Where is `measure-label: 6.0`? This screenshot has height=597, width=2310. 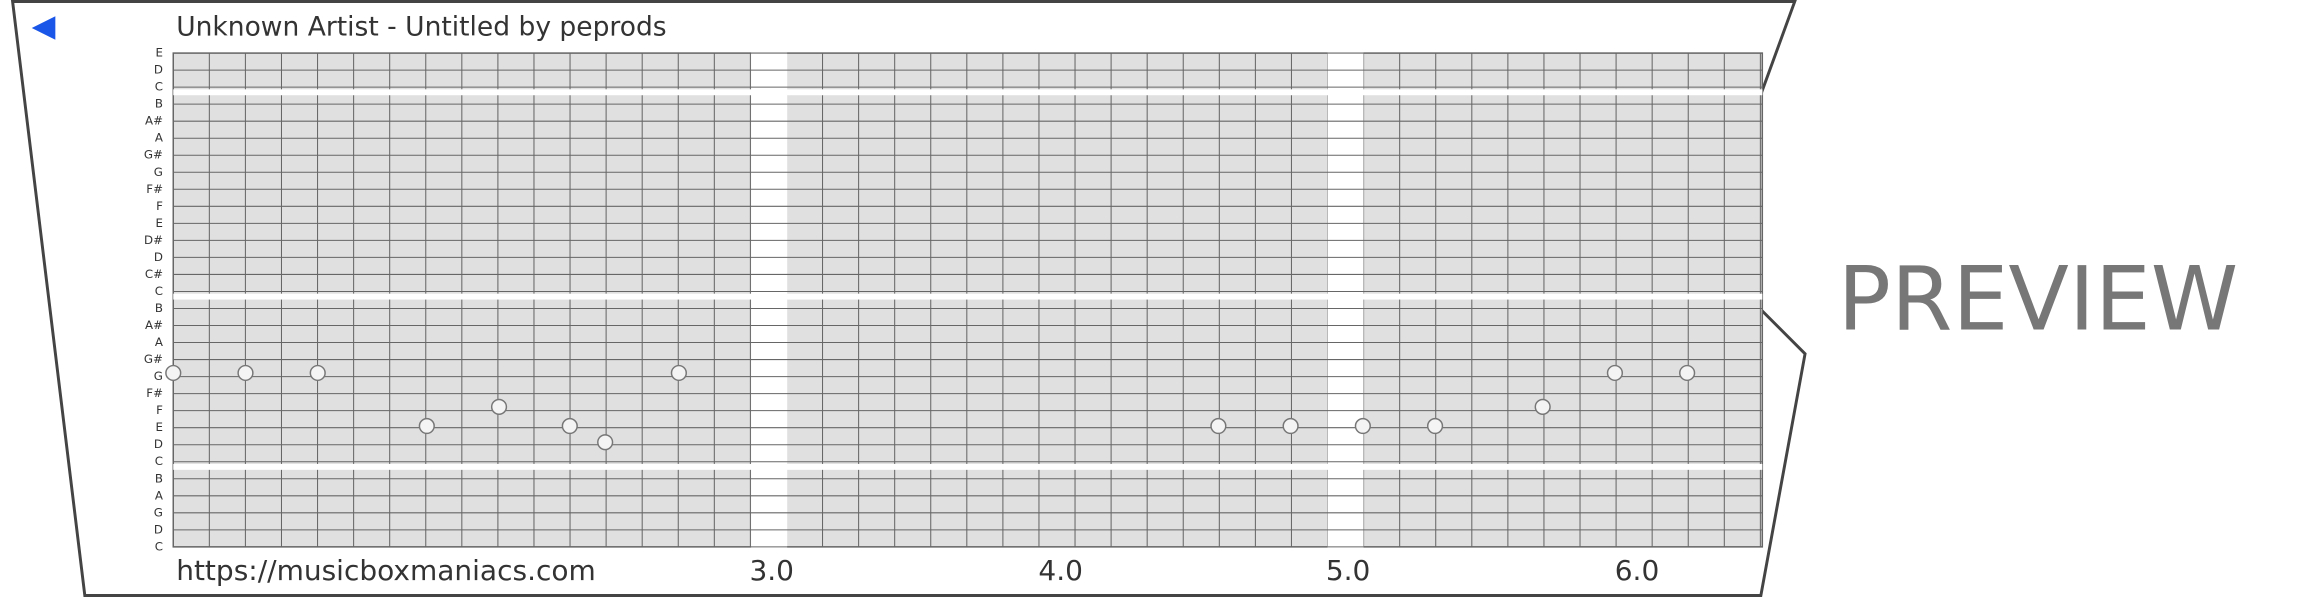 measure-label: 6.0 is located at coordinates (1637, 570).